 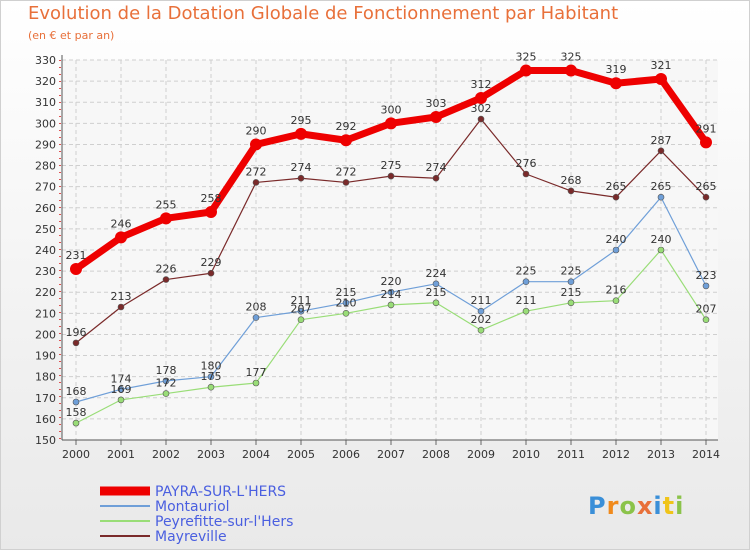 I want to click on data-label: 287, so click(x=661, y=140).